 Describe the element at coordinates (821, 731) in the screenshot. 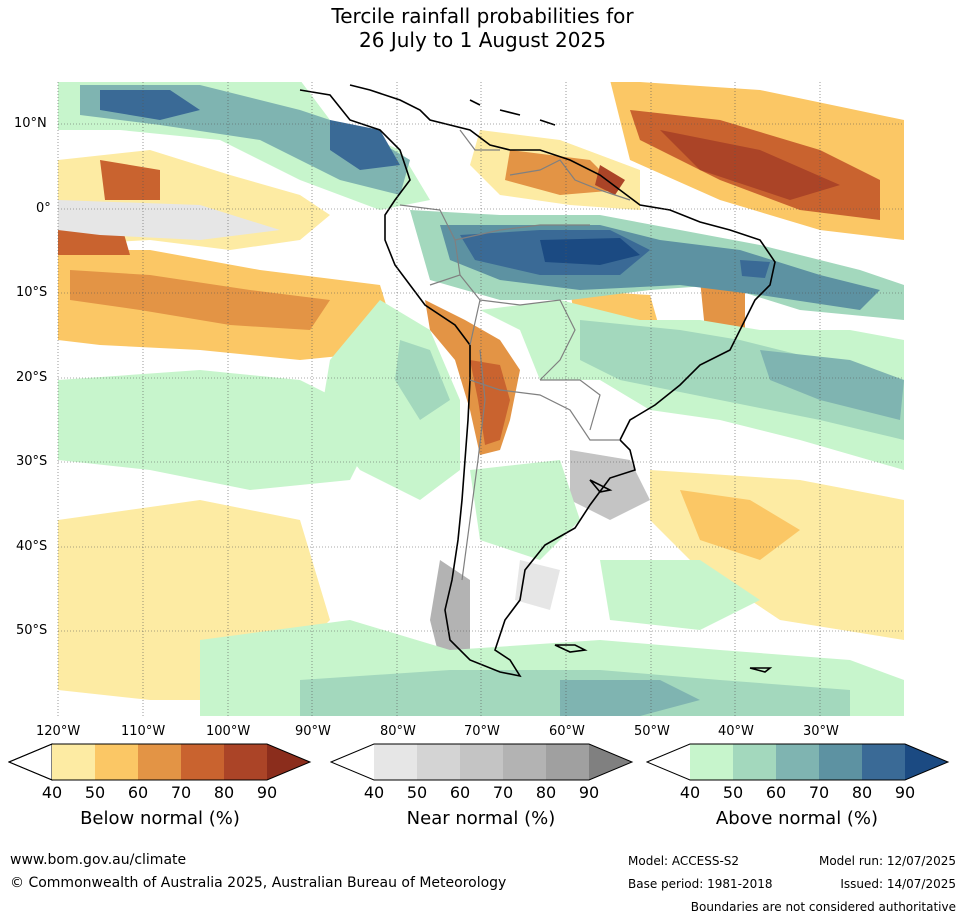

I see `lon-label: 30°W` at that location.